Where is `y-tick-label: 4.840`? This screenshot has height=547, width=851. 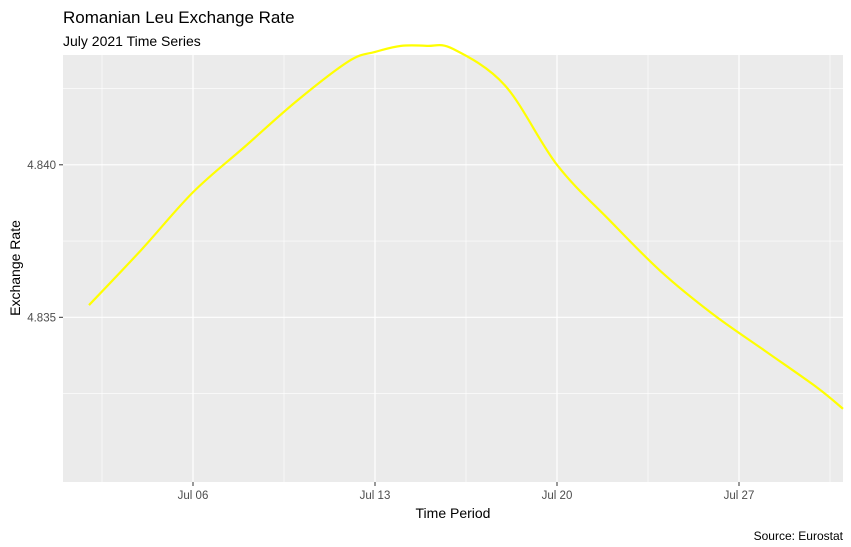
y-tick-label: 4.840 is located at coordinates (41, 166).